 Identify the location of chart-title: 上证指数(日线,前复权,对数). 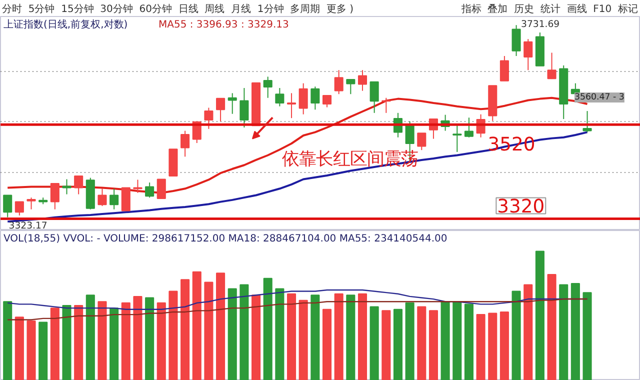
(66, 24).